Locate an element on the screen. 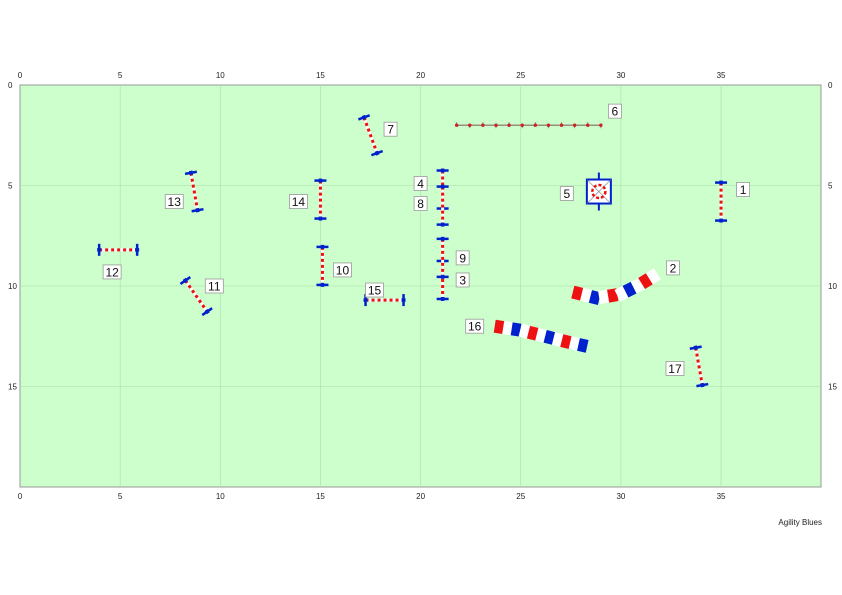  x-tick-label-bottom: 30 is located at coordinates (620, 496).